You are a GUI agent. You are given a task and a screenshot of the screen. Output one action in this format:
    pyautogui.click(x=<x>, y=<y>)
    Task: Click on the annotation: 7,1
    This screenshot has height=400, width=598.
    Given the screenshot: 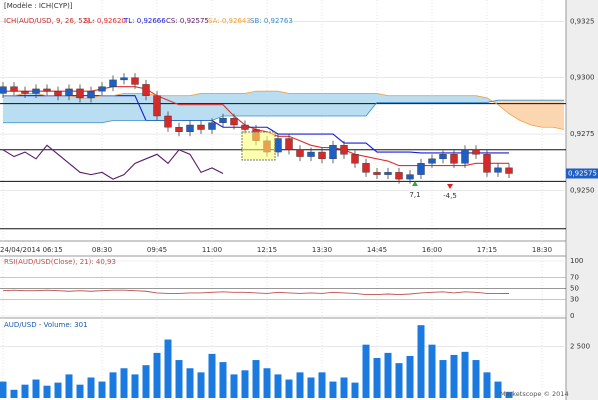 What is the action you would take?
    pyautogui.click(x=414, y=195)
    